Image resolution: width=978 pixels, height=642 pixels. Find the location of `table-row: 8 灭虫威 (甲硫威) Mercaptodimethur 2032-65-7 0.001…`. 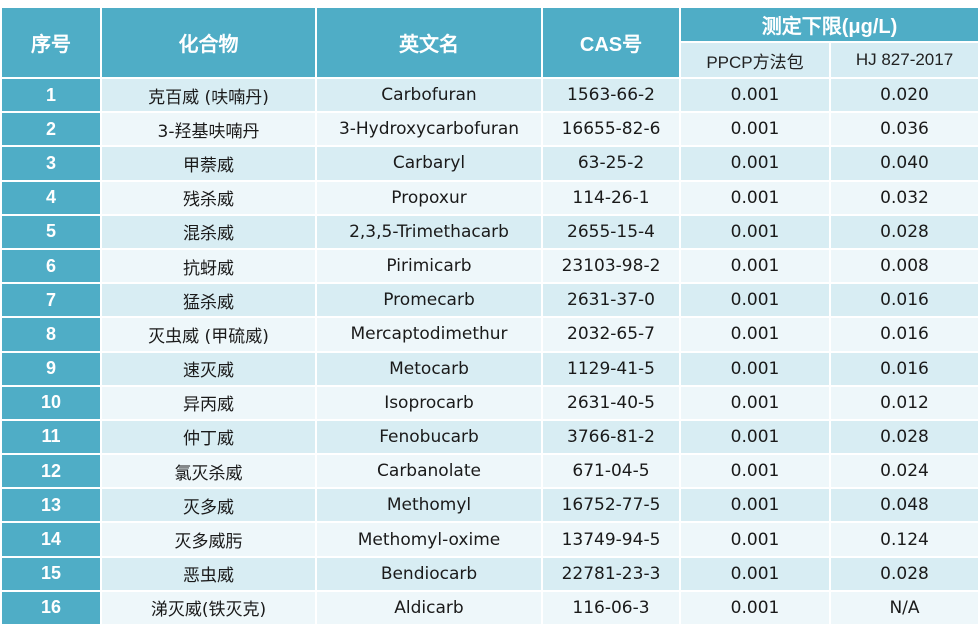

table-row: 8 灭虫威 (甲硫威) Mercaptodimethur 2032-65-7 0.001… is located at coordinates (490, 334).